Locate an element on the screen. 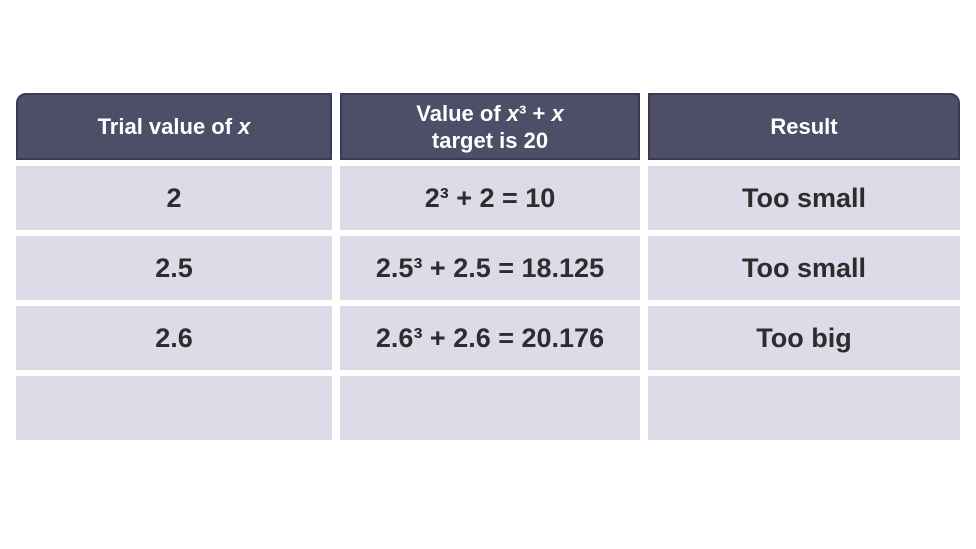 The width and height of the screenshot is (976, 549). cell-result-row1: Too small is located at coordinates (804, 198).